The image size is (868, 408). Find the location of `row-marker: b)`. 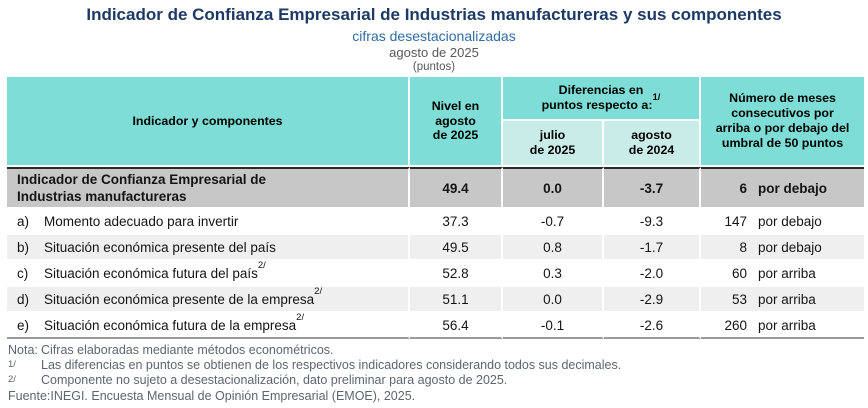

row-marker: b) is located at coordinates (23, 247).